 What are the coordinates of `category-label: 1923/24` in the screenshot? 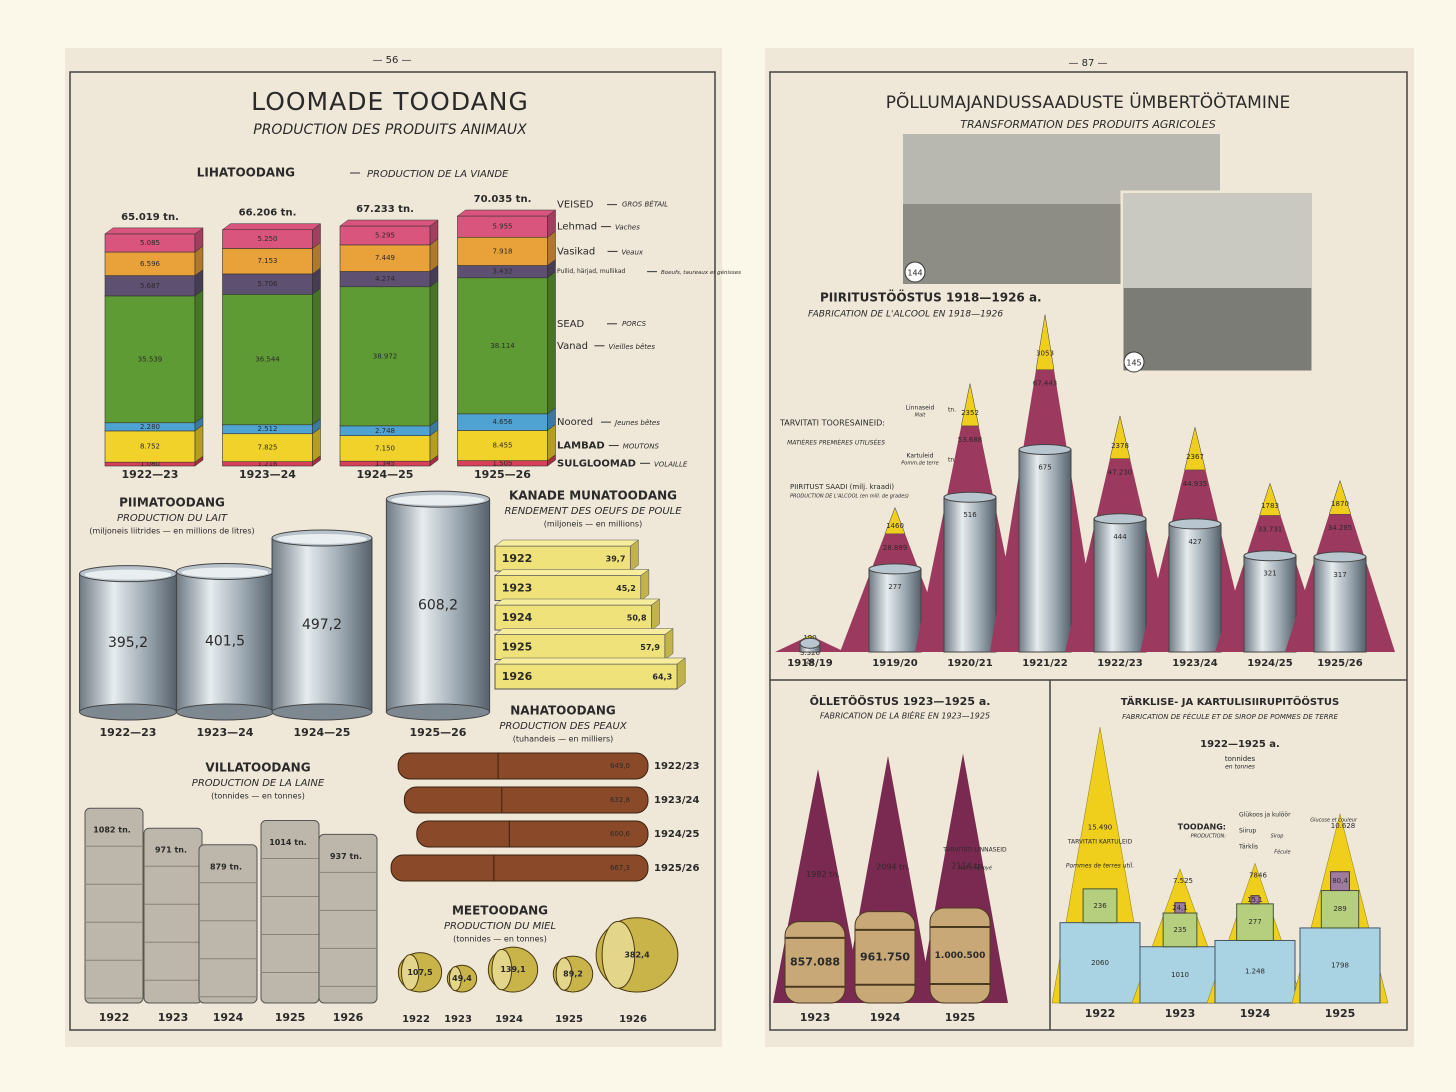 It's located at (676, 800).